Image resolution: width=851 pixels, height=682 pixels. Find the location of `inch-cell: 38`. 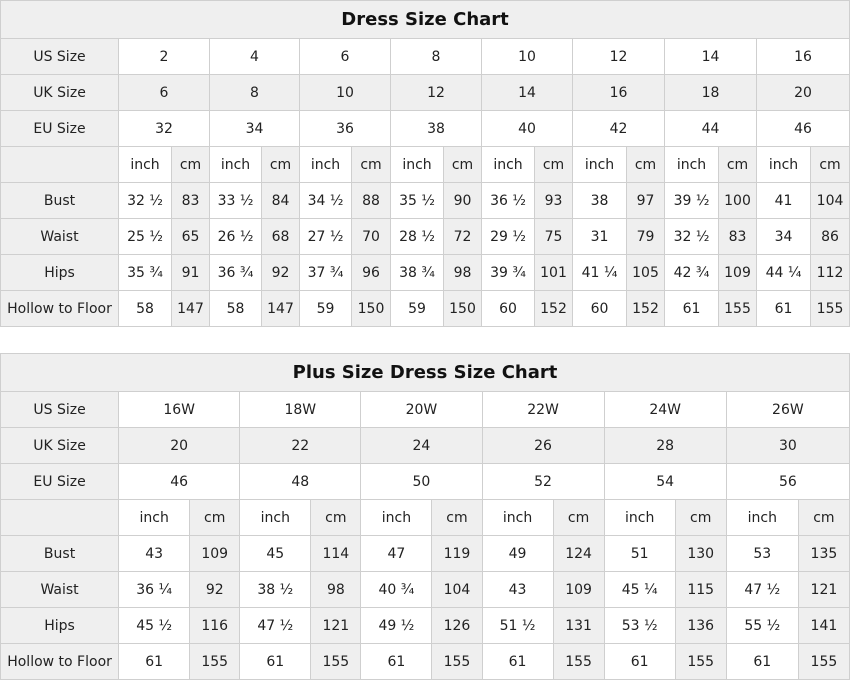

inch-cell: 38 is located at coordinates (599, 200).